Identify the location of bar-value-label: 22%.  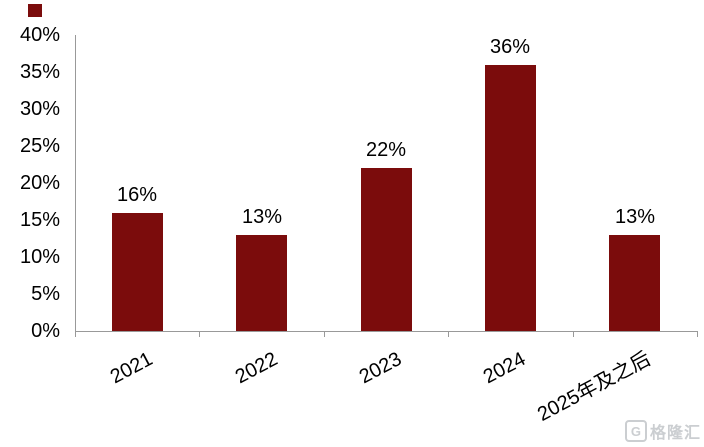
(386, 150).